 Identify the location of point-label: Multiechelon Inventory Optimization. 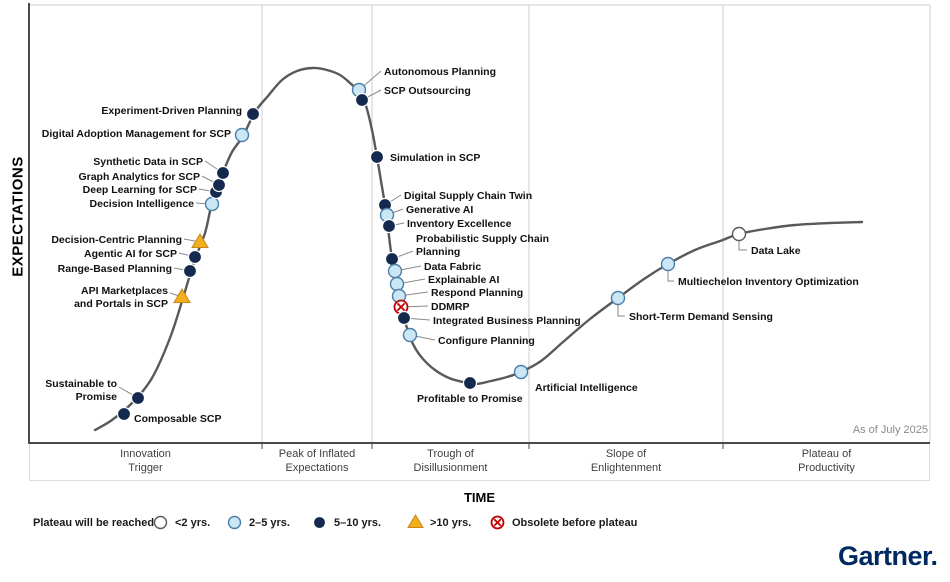
(768, 282).